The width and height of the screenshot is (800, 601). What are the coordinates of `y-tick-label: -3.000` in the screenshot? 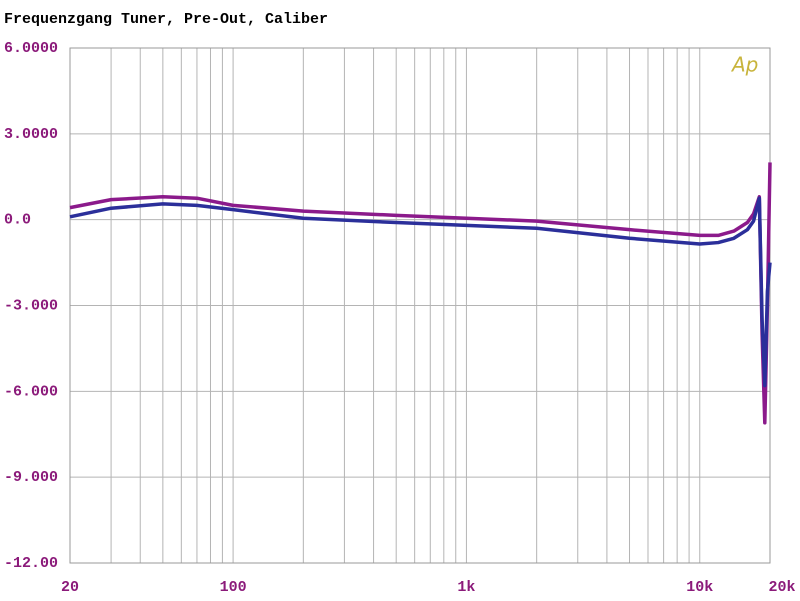 It's located at (31, 305).